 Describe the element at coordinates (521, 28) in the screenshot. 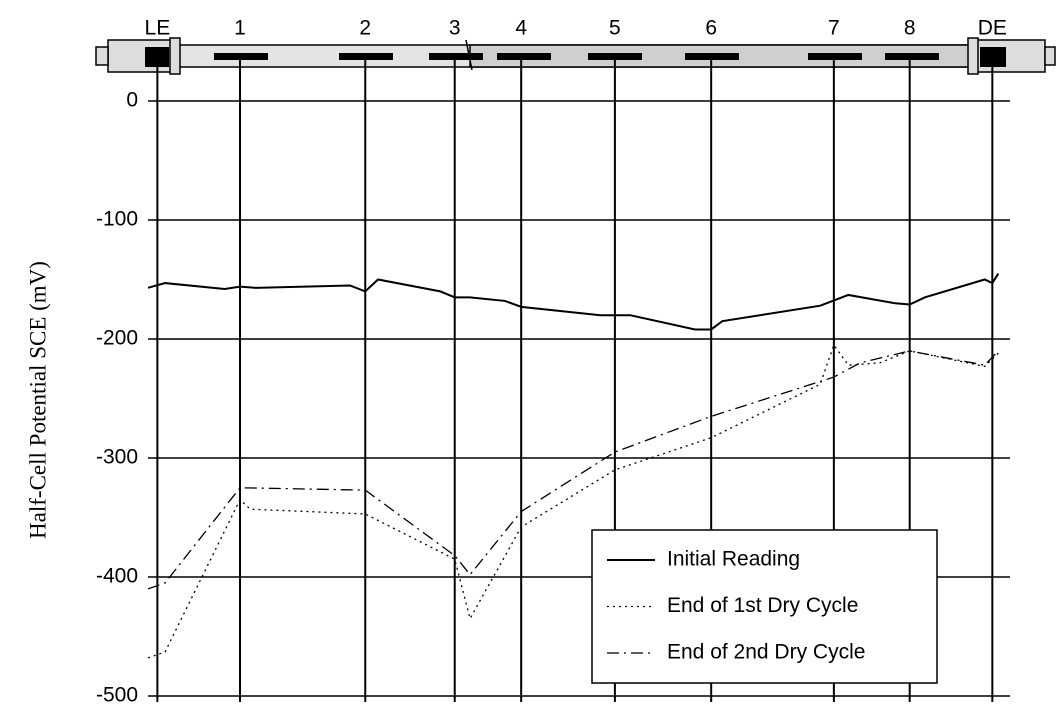

I see `x-tick-label: 4` at that location.